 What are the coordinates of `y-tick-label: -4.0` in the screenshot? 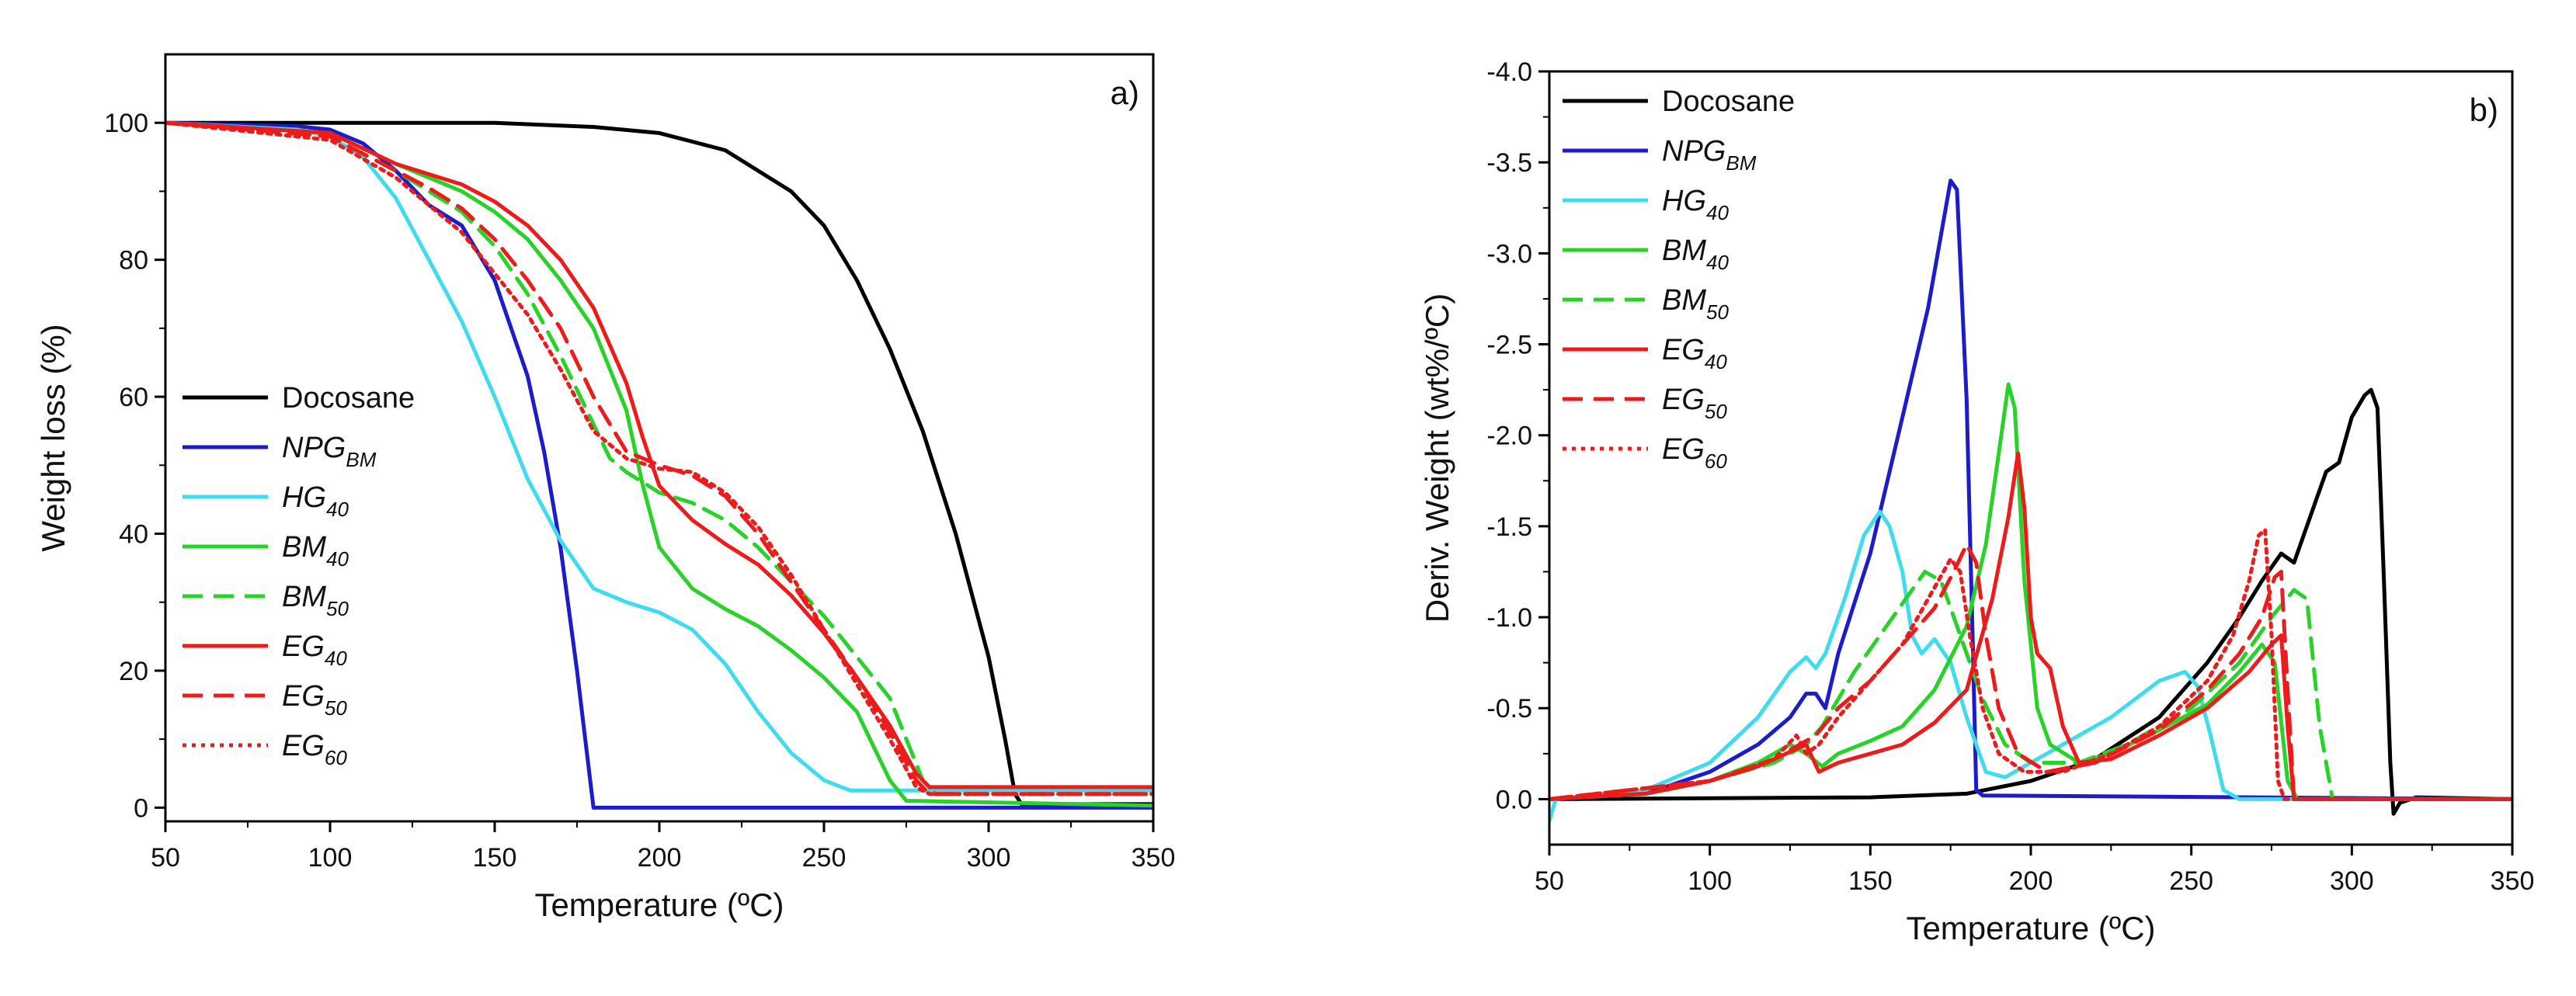 It's located at (1509, 72).